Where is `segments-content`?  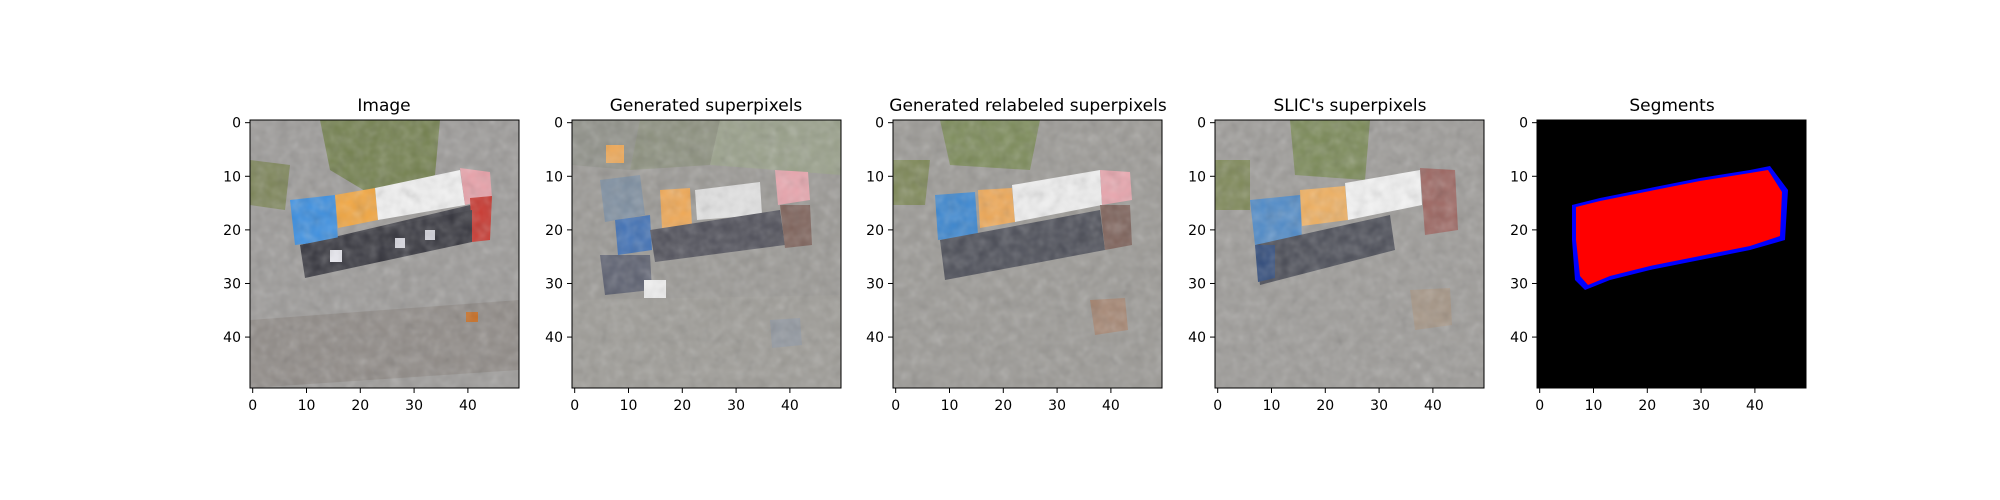 segments-content is located at coordinates (1671, 254).